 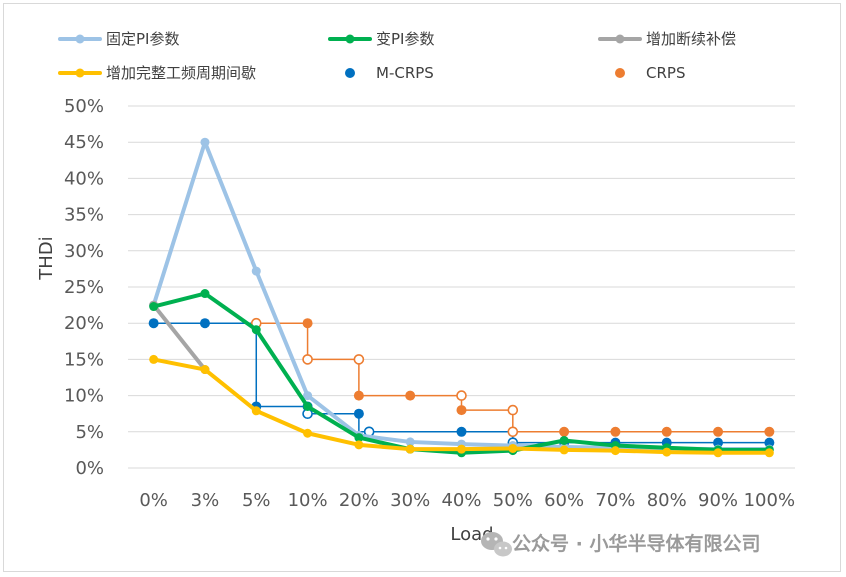 I want to click on watermark: 公众号 · 小华半导体有限公司, so click(x=620, y=544).